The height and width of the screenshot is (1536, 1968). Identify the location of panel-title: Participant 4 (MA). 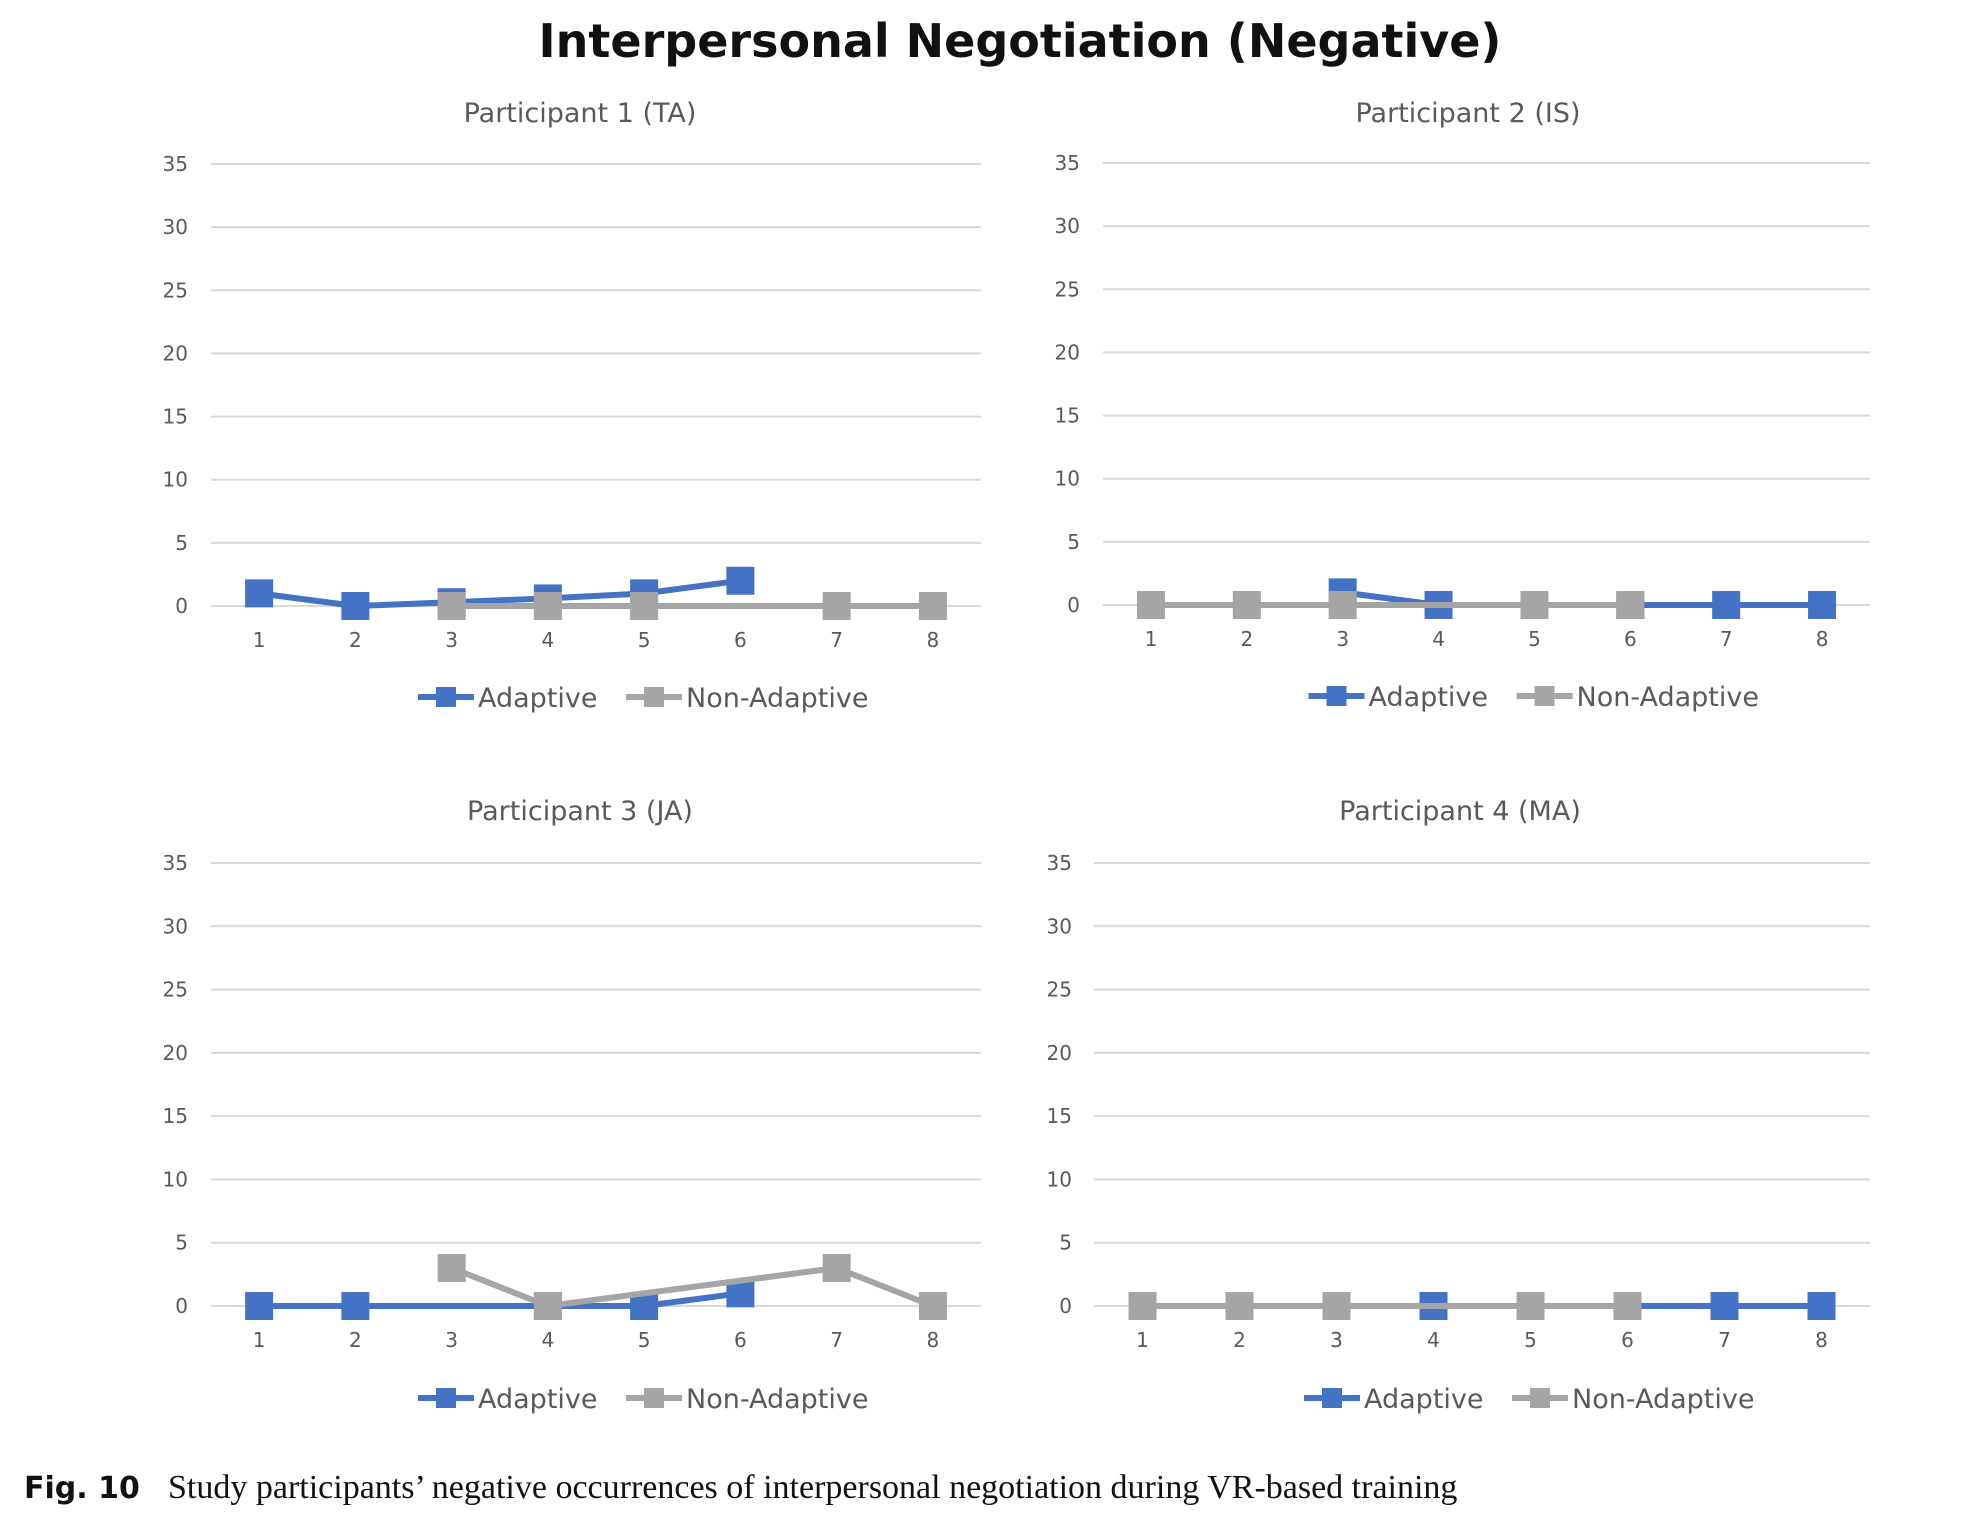
(1460, 811).